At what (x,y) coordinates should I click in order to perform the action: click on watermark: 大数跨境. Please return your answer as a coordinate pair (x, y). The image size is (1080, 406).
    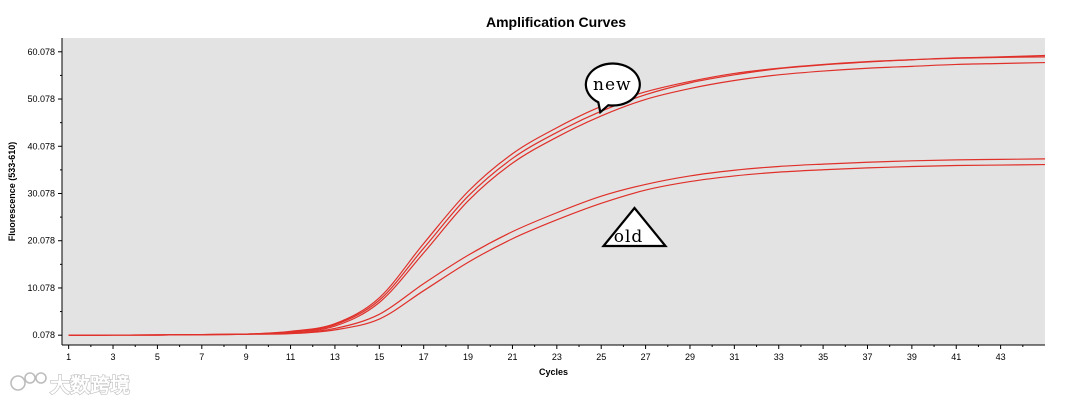
    Looking at the image, I should click on (70, 385).